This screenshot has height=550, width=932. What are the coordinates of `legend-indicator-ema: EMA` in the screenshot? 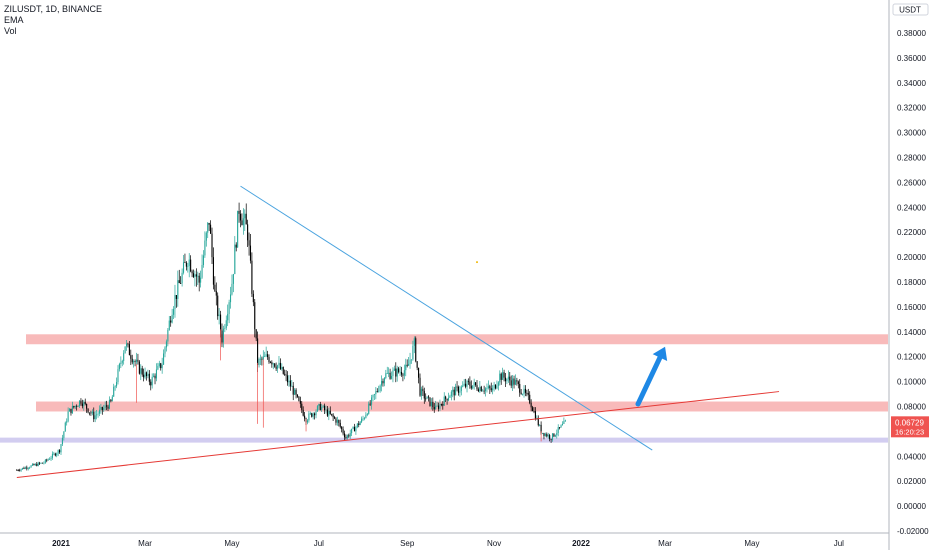 It's located at (14, 20).